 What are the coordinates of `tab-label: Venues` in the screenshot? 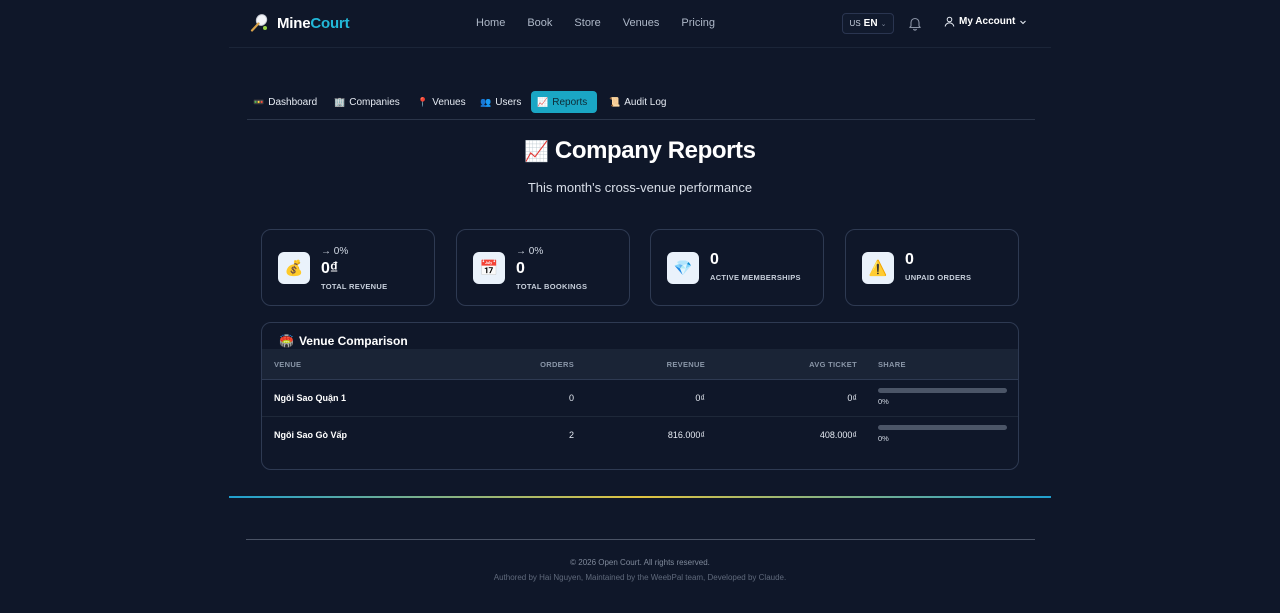 It's located at (449, 102).